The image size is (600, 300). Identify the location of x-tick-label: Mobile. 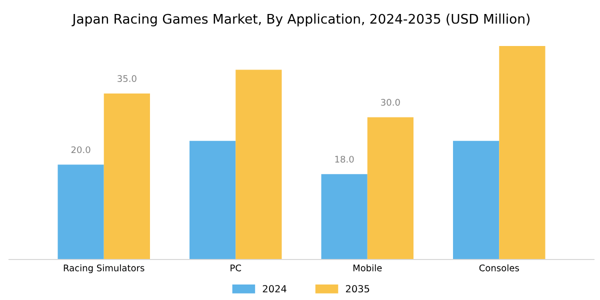
(367, 268).